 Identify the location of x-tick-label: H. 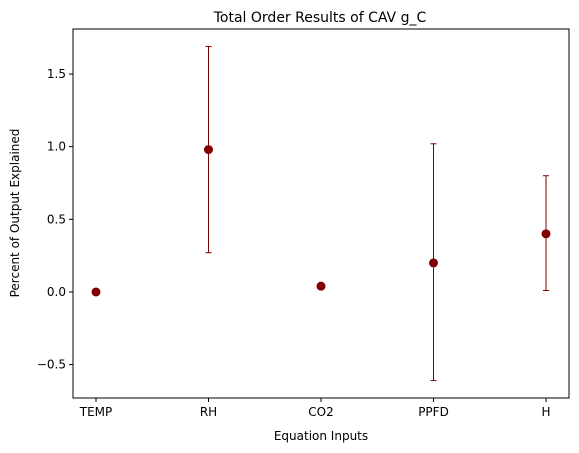
(545, 412).